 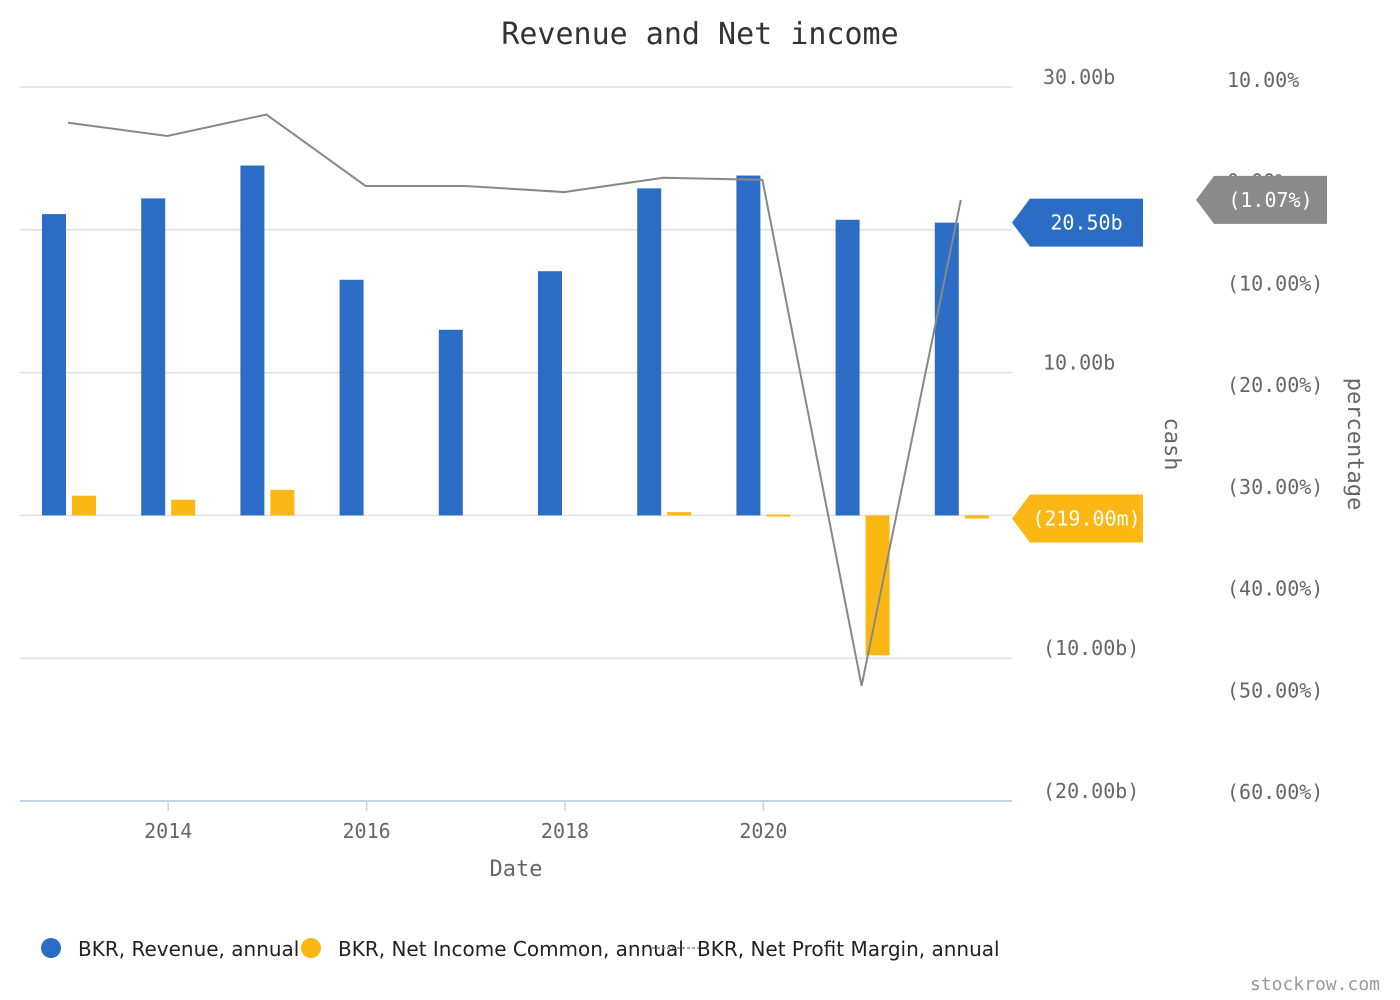 I want to click on x-tick-label: 2020, so click(x=763, y=831).